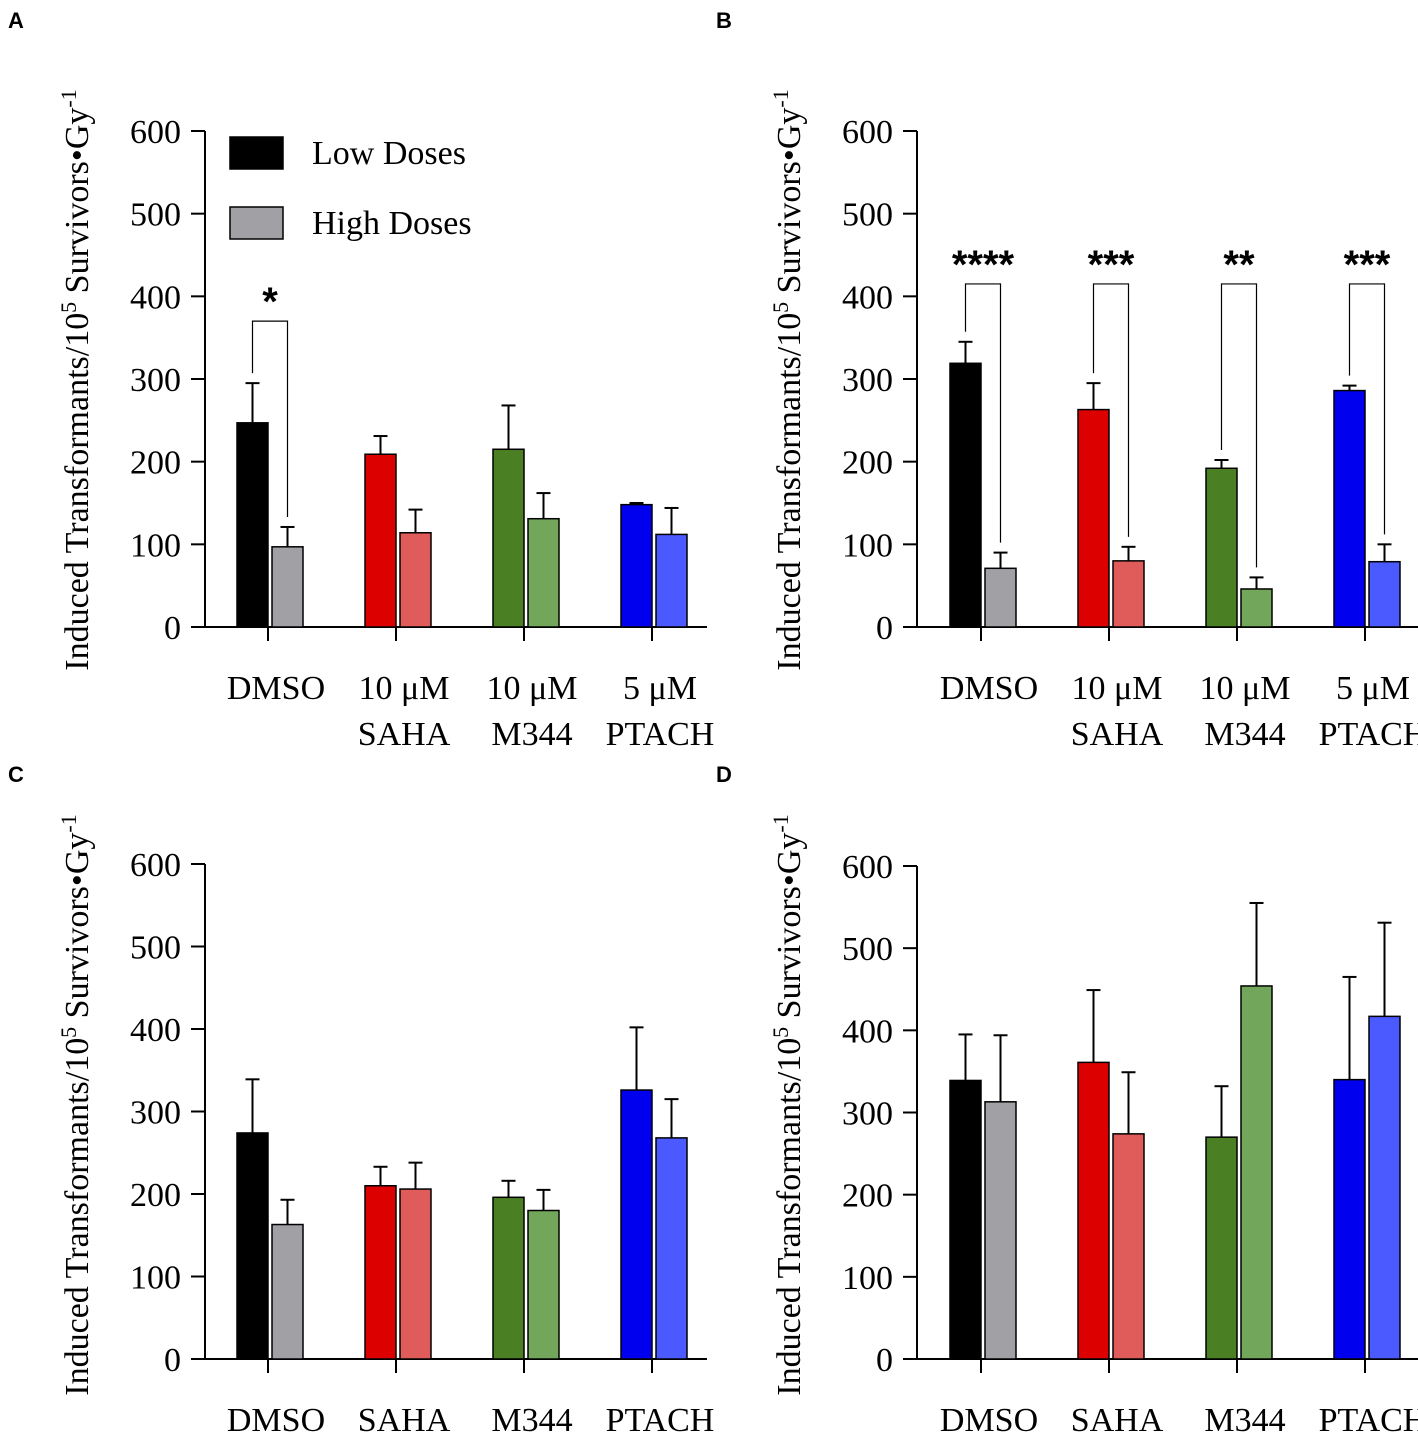 Image resolution: width=1418 pixels, height=1455 pixels. Describe the element at coordinates (16, 774) in the screenshot. I see `panel-letter: C` at that location.